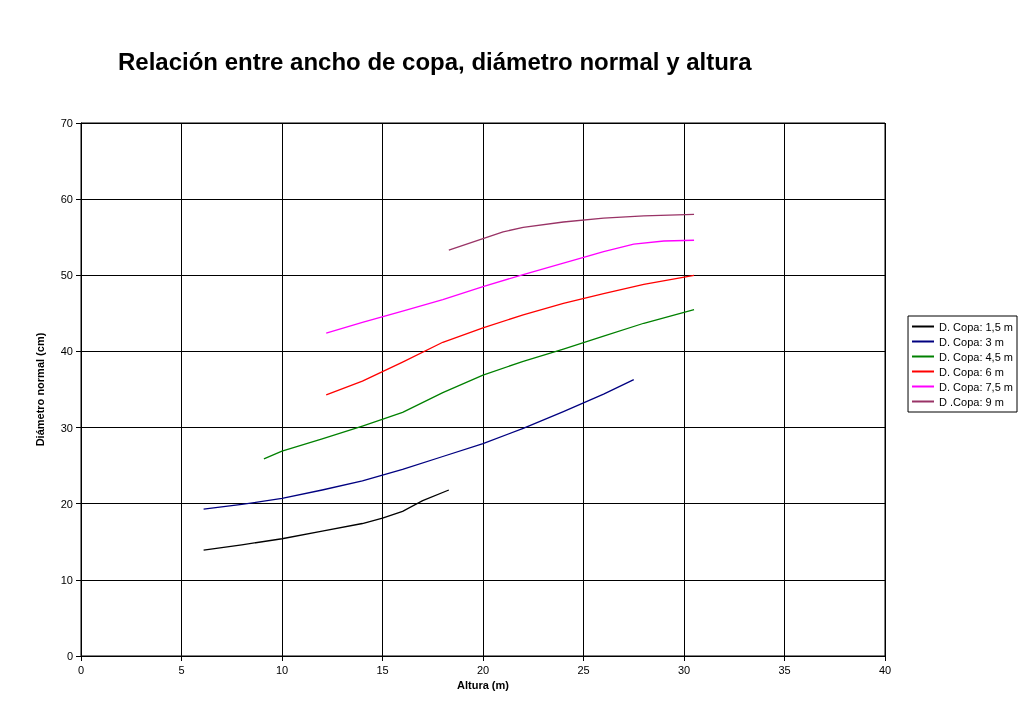 This screenshot has height=728, width=1029. I want to click on y-tick-label: 0, so click(69, 656).